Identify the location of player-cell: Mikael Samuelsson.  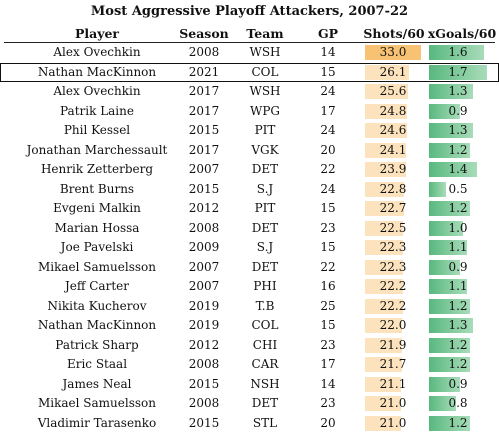
(97, 268).